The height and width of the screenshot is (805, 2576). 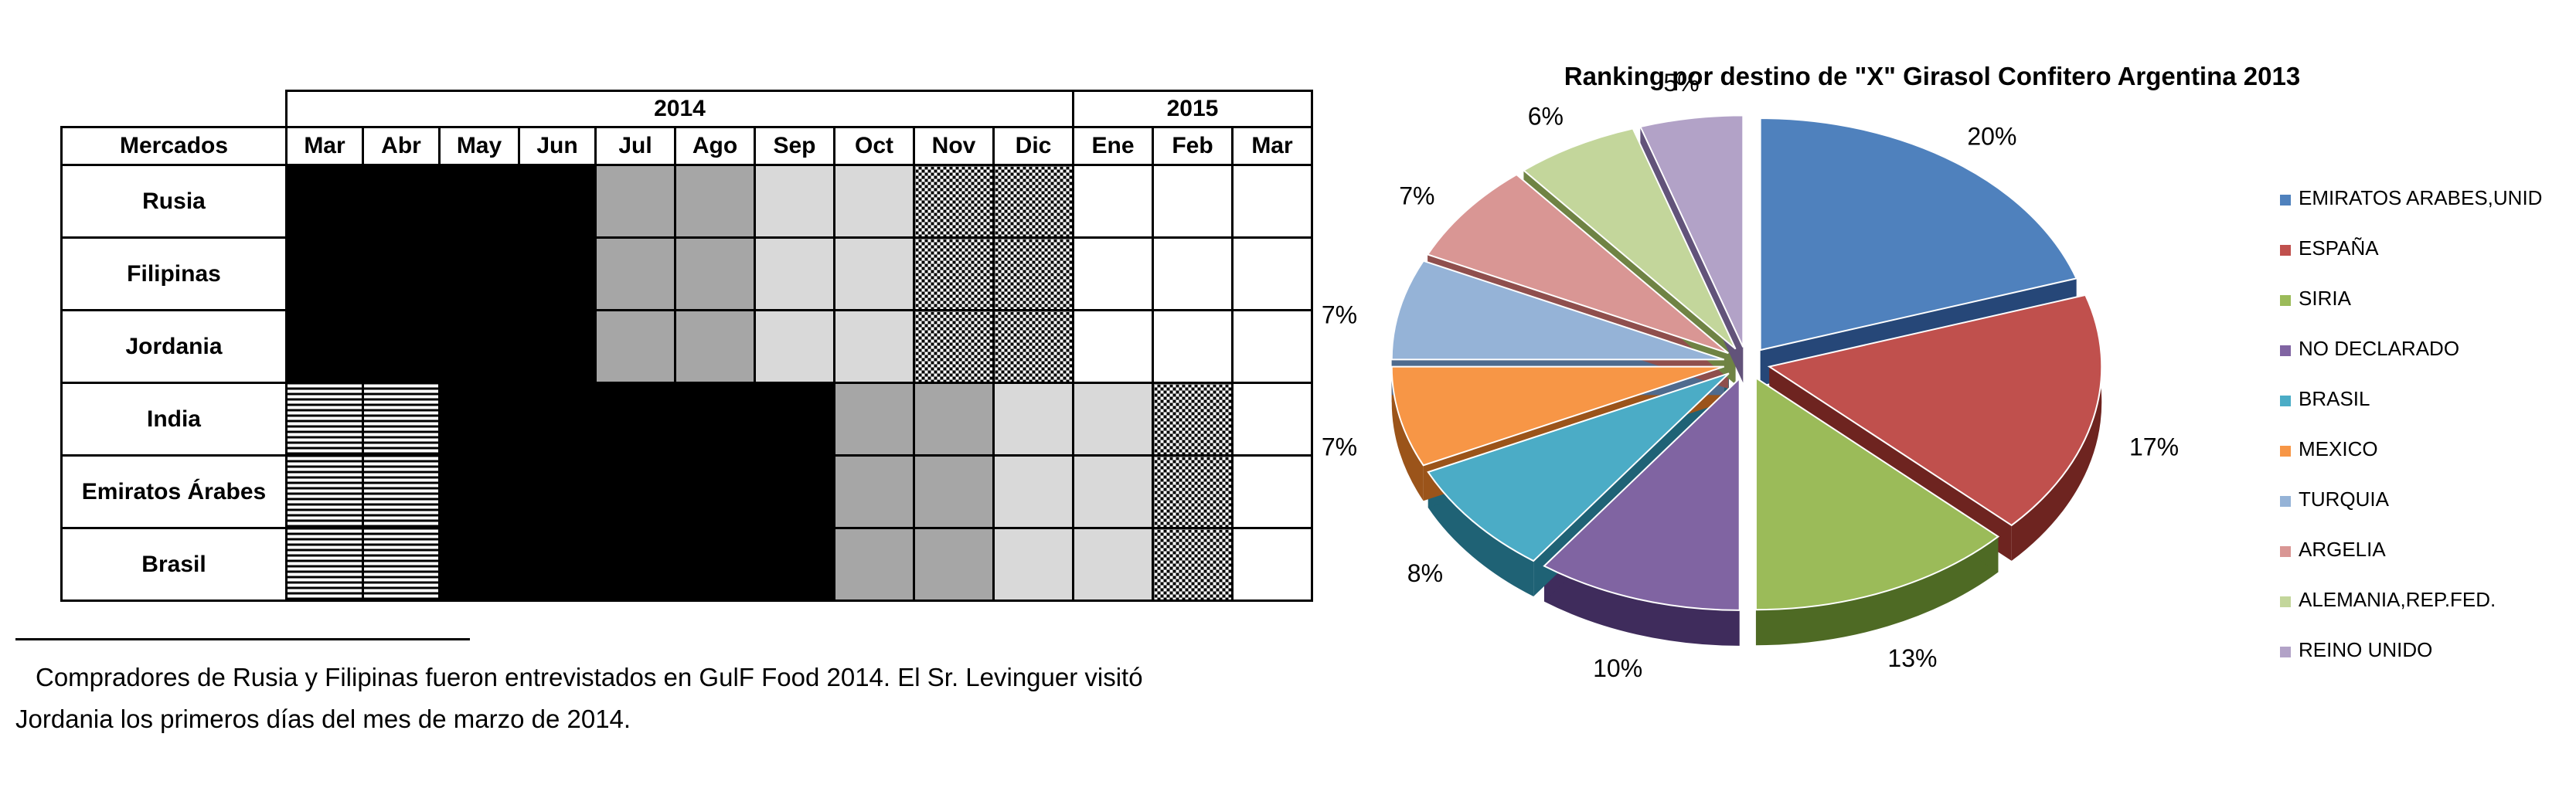 What do you see at coordinates (2420, 197) in the screenshot?
I see `legend-label: EMIRATOS ARABES,UNID` at bounding box center [2420, 197].